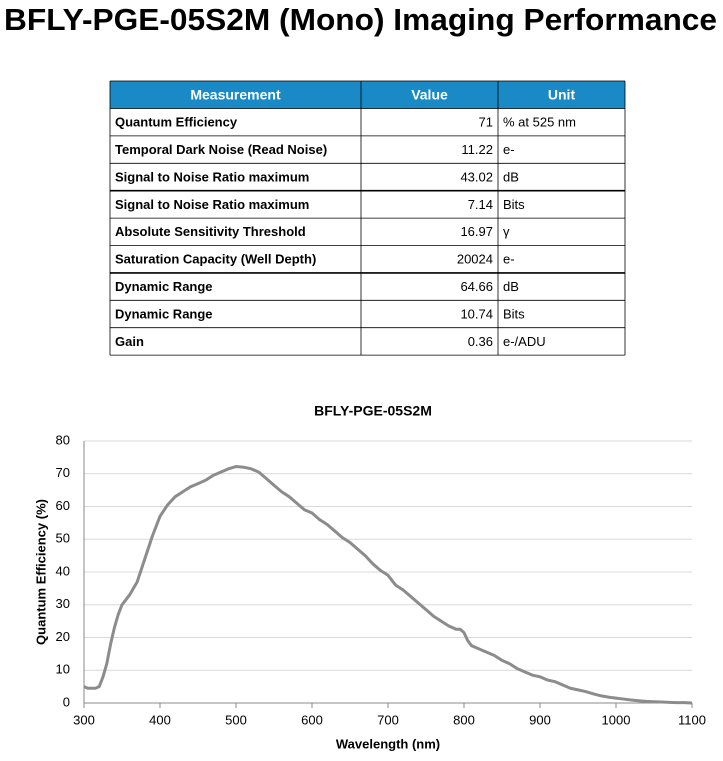 The width and height of the screenshot is (723, 761). What do you see at coordinates (388, 719) in the screenshot?
I see `x-tick-label: 700` at bounding box center [388, 719].